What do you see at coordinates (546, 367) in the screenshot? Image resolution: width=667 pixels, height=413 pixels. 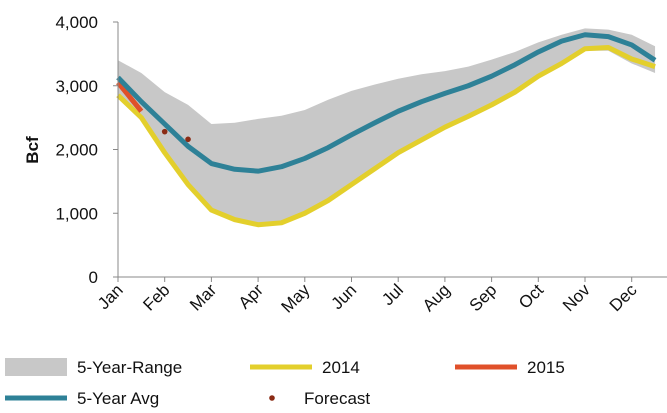 I see `legend-label: 2015` at bounding box center [546, 367].